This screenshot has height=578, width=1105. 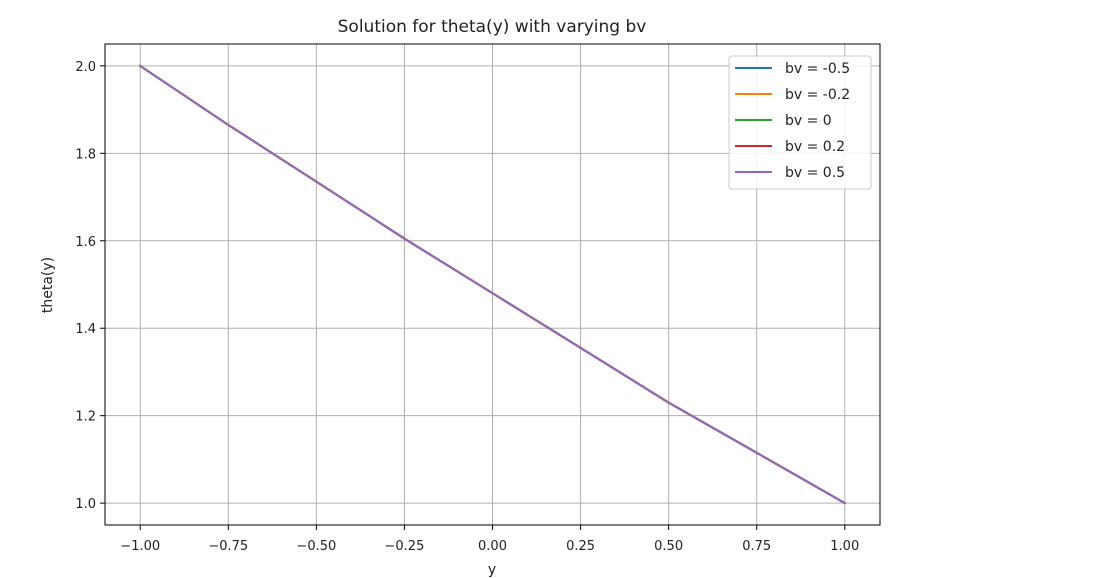 What do you see at coordinates (492, 546) in the screenshot?
I see `x-tick-label: 0.00` at bounding box center [492, 546].